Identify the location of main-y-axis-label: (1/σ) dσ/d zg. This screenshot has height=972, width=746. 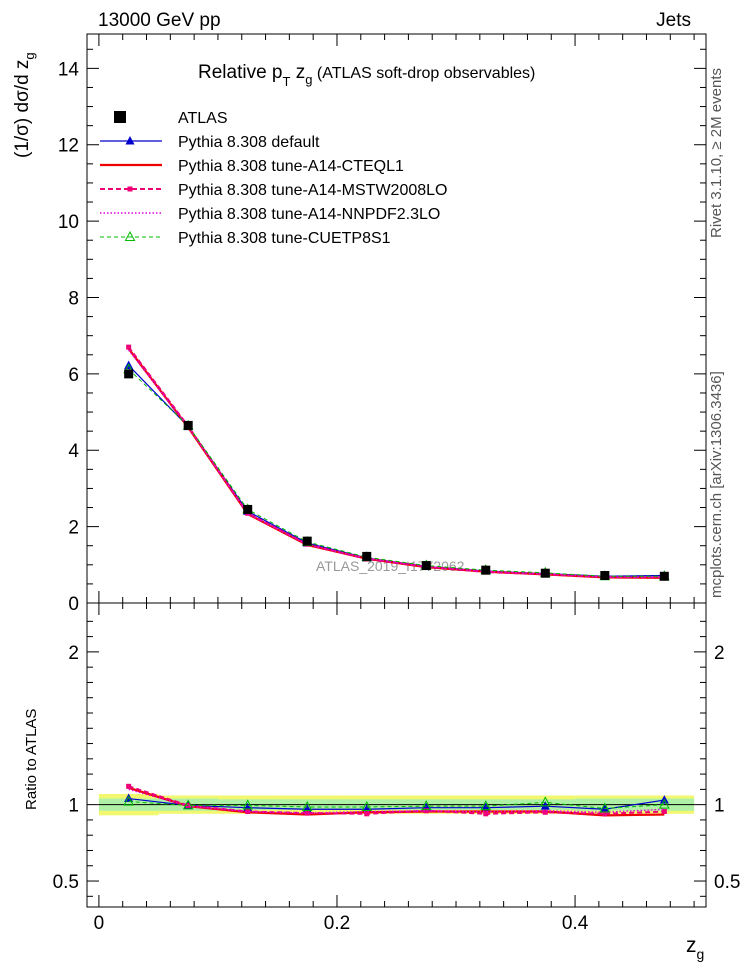
(24, 105).